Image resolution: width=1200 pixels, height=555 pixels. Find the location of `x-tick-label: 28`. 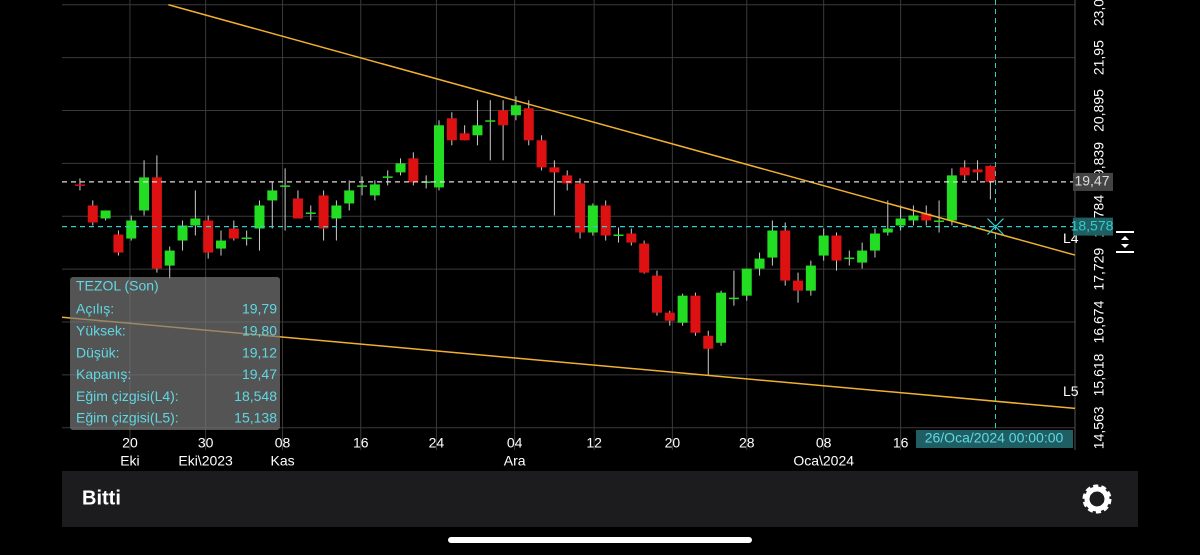

x-tick-label: 28 is located at coordinates (747, 443).